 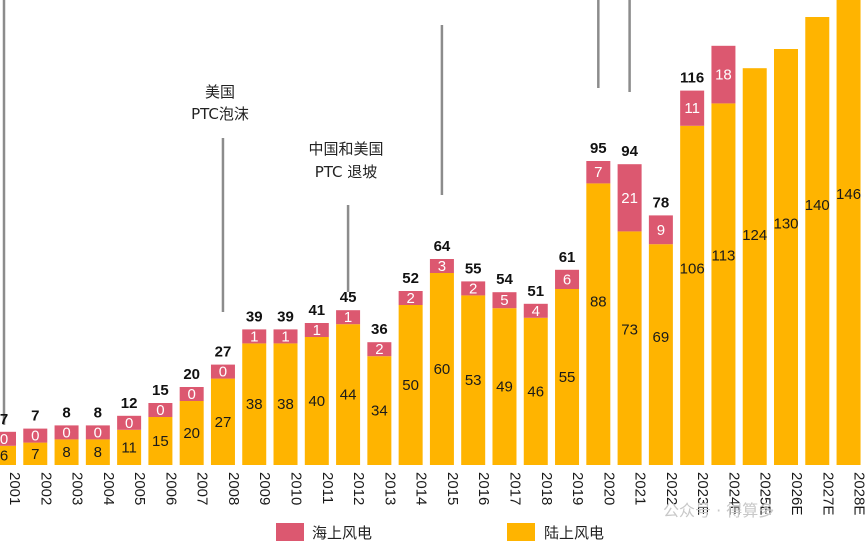 I want to click on x-tick-2007: 2007, so click(x=202, y=488).